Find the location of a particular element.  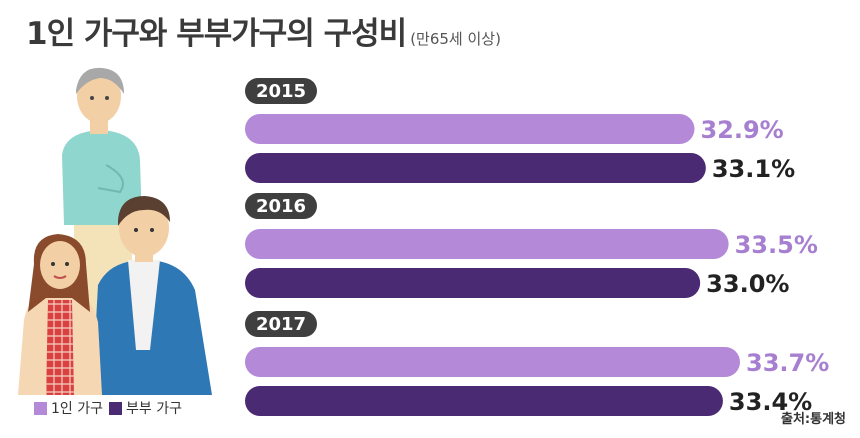

bar-couple-2015 is located at coordinates (475, 168).